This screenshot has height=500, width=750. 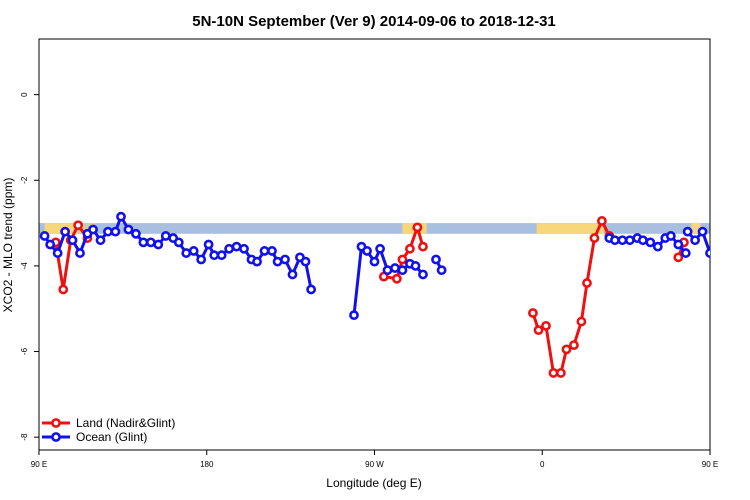 I want to click on y-tick-label: -4, so click(x=24, y=266).